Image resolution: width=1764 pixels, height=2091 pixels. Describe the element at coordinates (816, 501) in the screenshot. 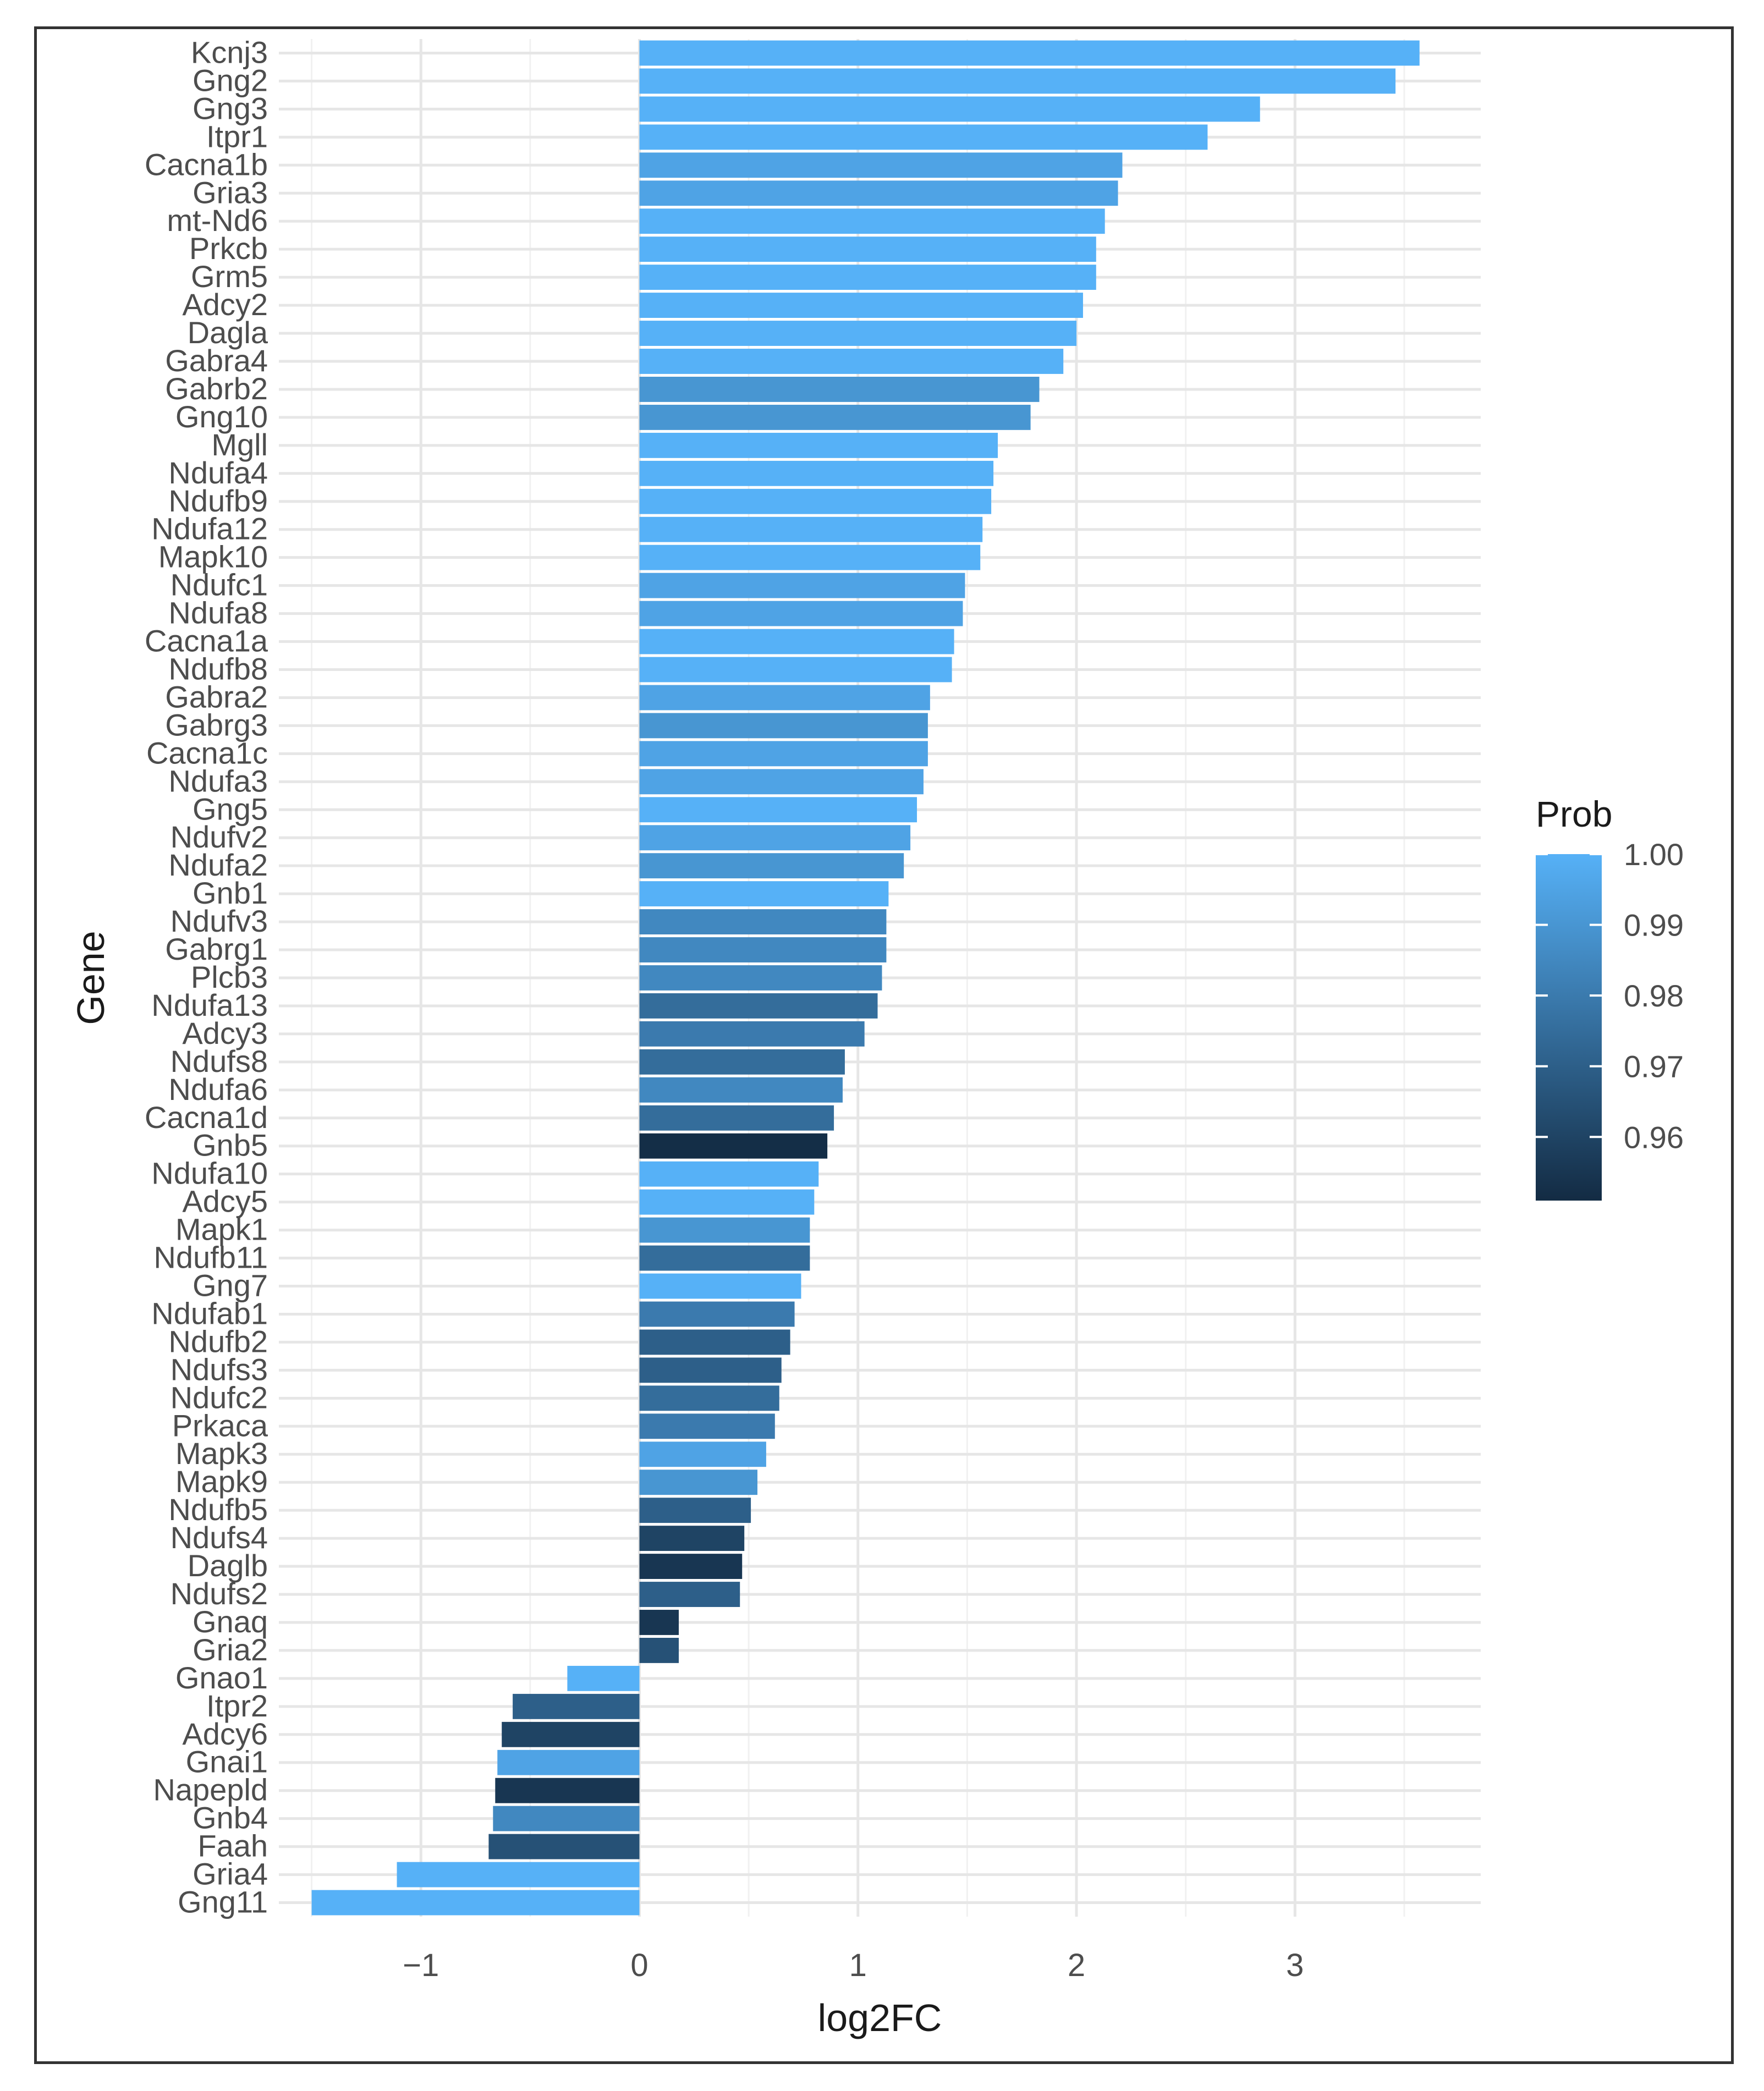

I see `bar-Ndufb9` at that location.